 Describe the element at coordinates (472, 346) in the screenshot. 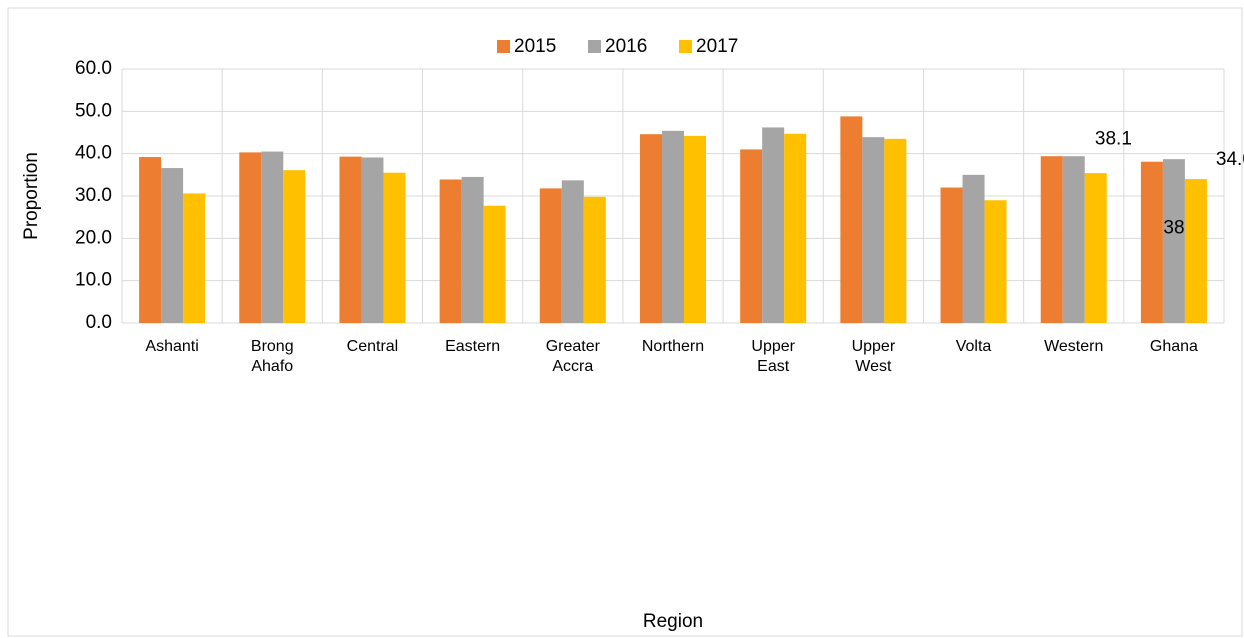

I see `x-tick-label: Eastern` at that location.